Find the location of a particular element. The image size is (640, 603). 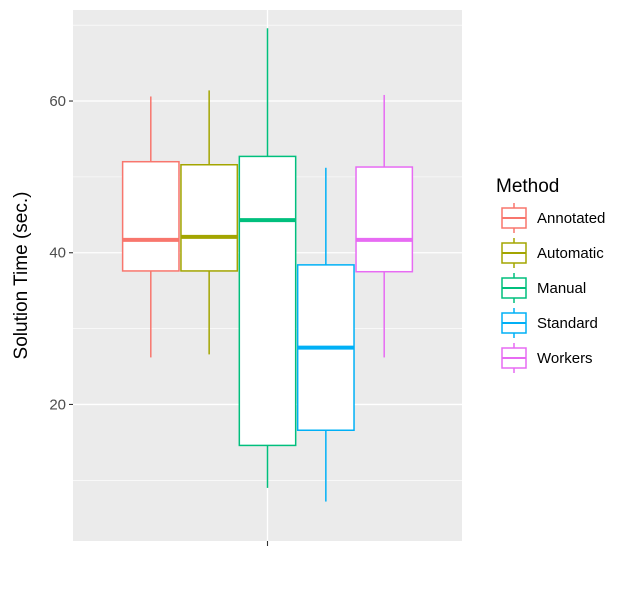

y-tick-label: 60 is located at coordinates (57, 101).